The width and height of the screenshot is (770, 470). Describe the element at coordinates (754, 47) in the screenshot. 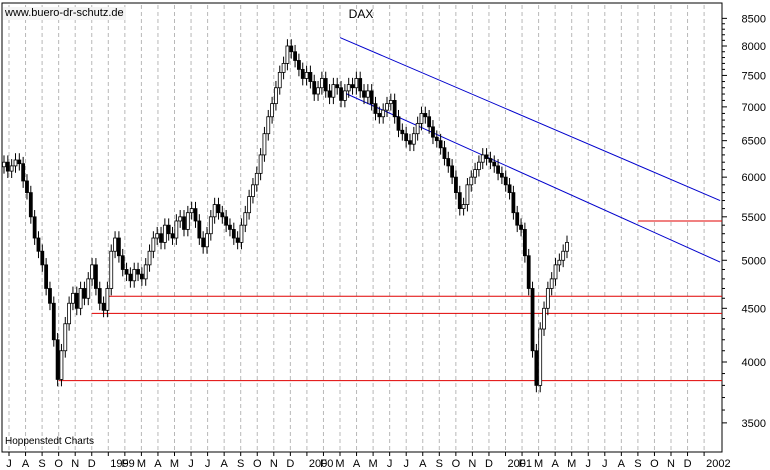

I see `y-tick-label: 8000` at that location.